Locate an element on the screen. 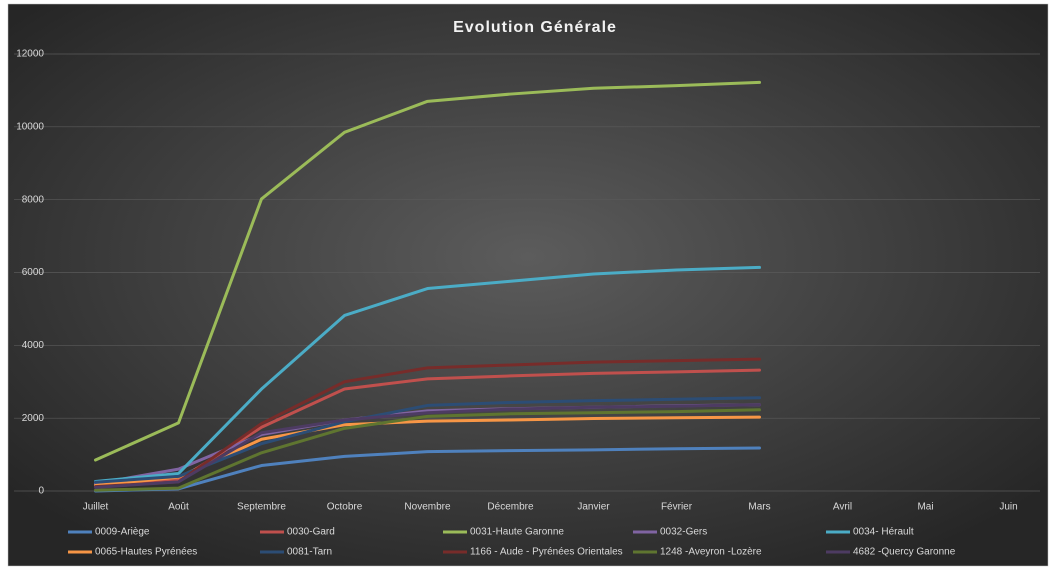 This screenshot has height=569, width=1054. legend-label: 0081-Tarn is located at coordinates (309, 552).